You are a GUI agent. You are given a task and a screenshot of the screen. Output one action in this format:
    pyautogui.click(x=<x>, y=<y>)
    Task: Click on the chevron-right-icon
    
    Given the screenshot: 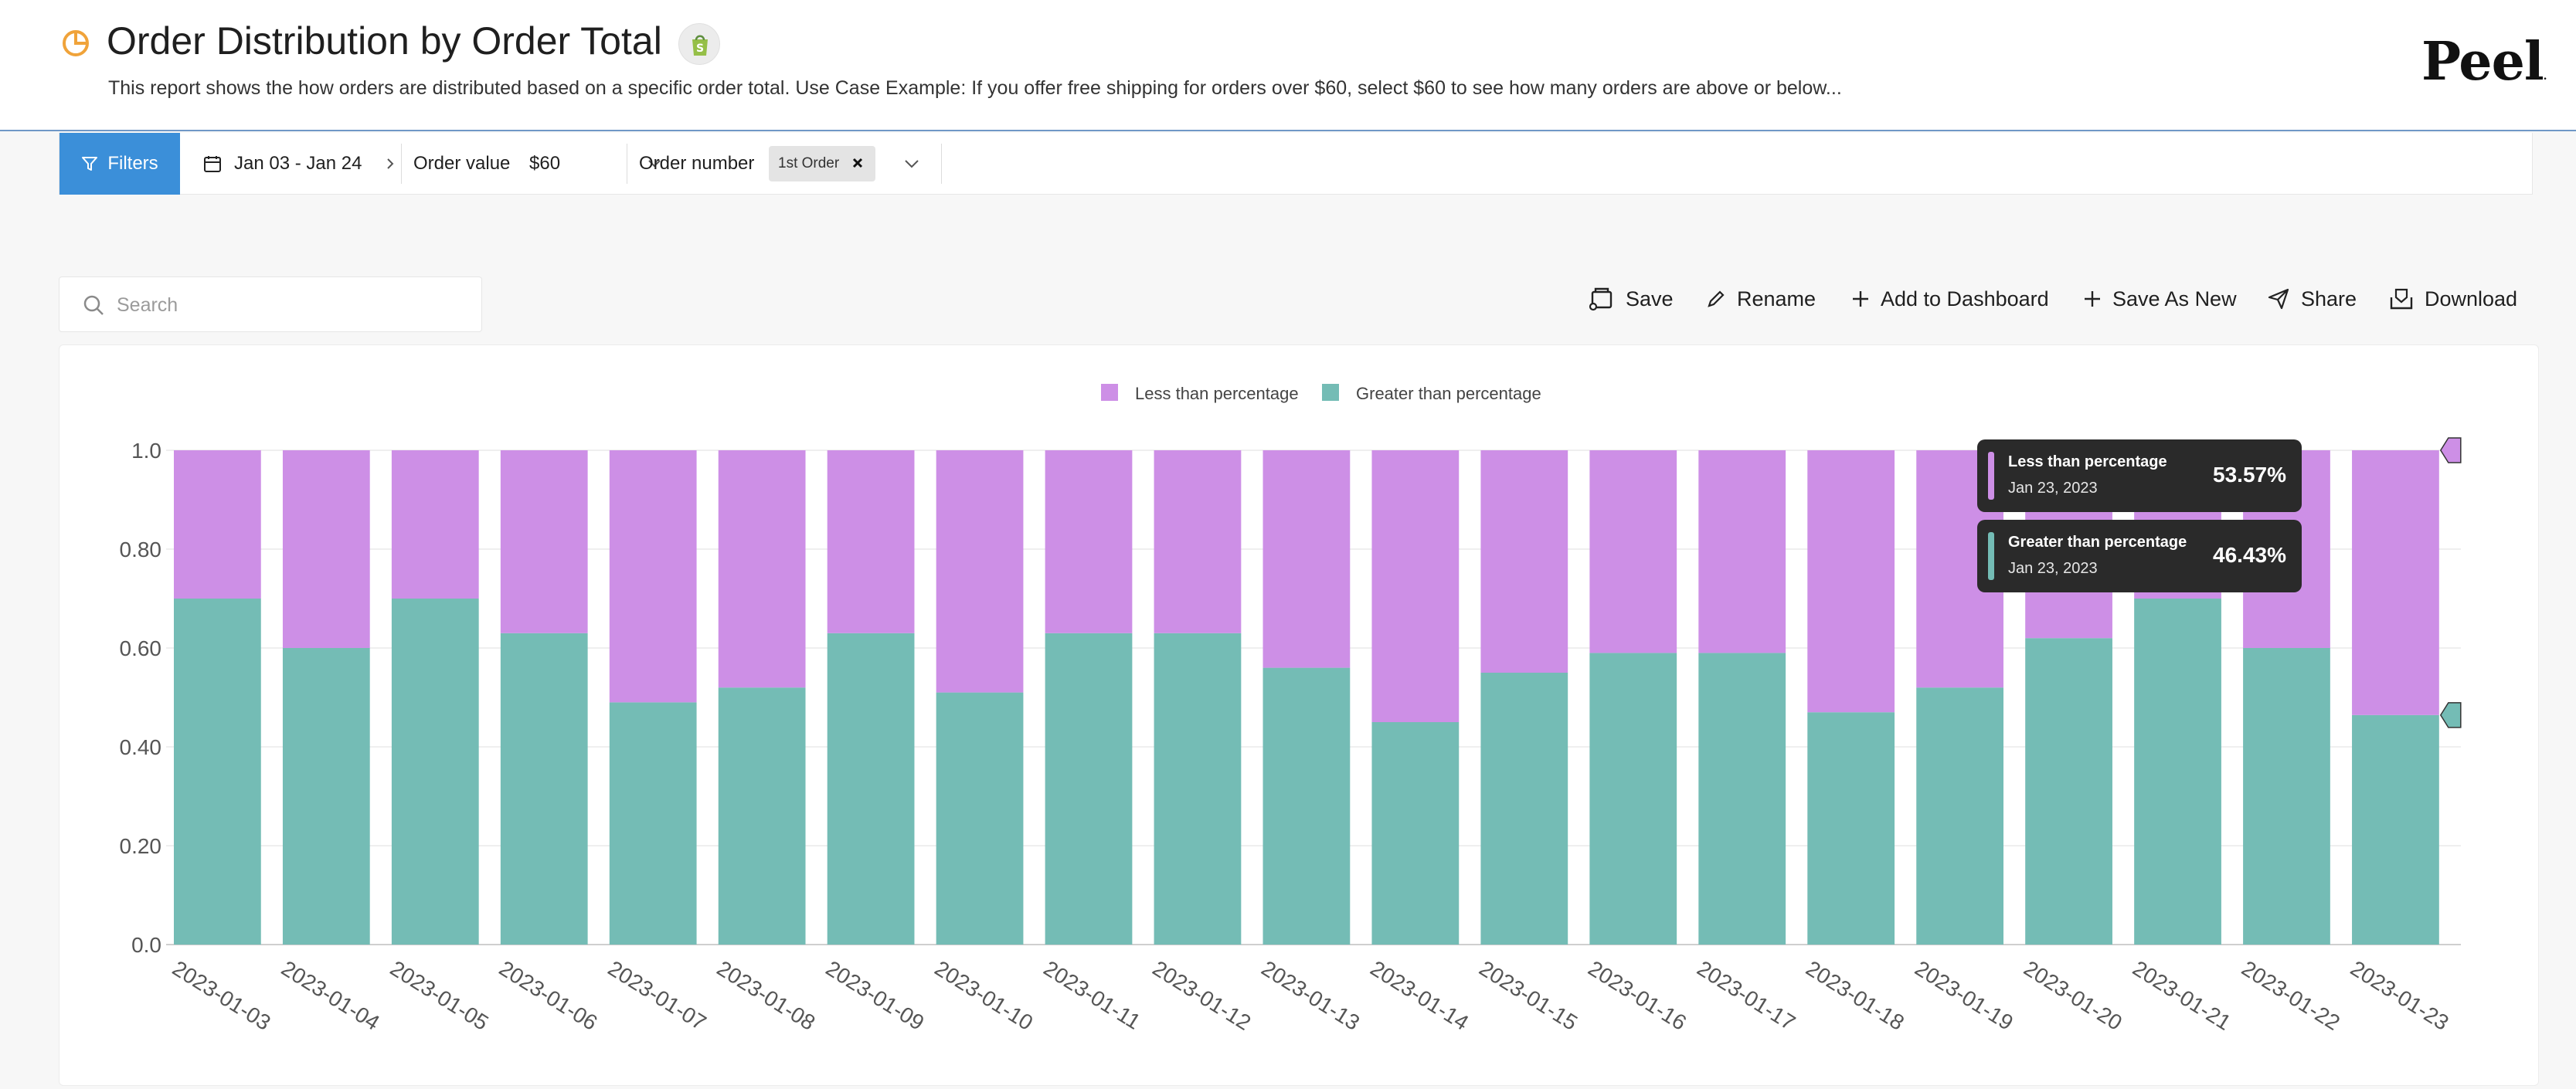 What is the action you would take?
    pyautogui.click(x=390, y=163)
    